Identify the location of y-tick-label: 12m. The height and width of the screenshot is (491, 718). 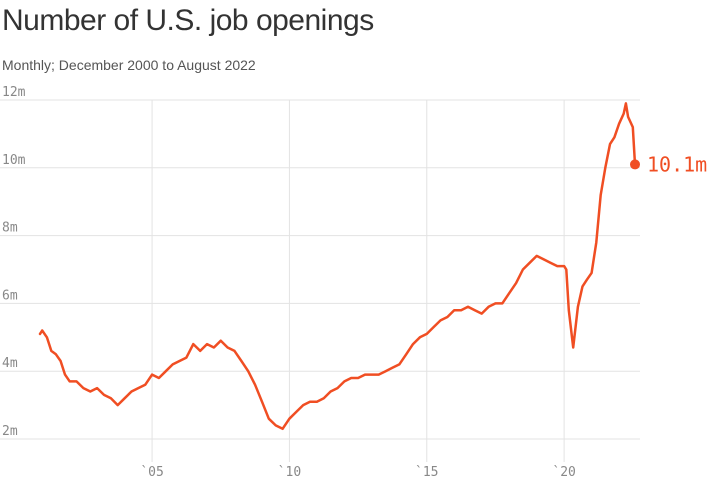
(14, 92).